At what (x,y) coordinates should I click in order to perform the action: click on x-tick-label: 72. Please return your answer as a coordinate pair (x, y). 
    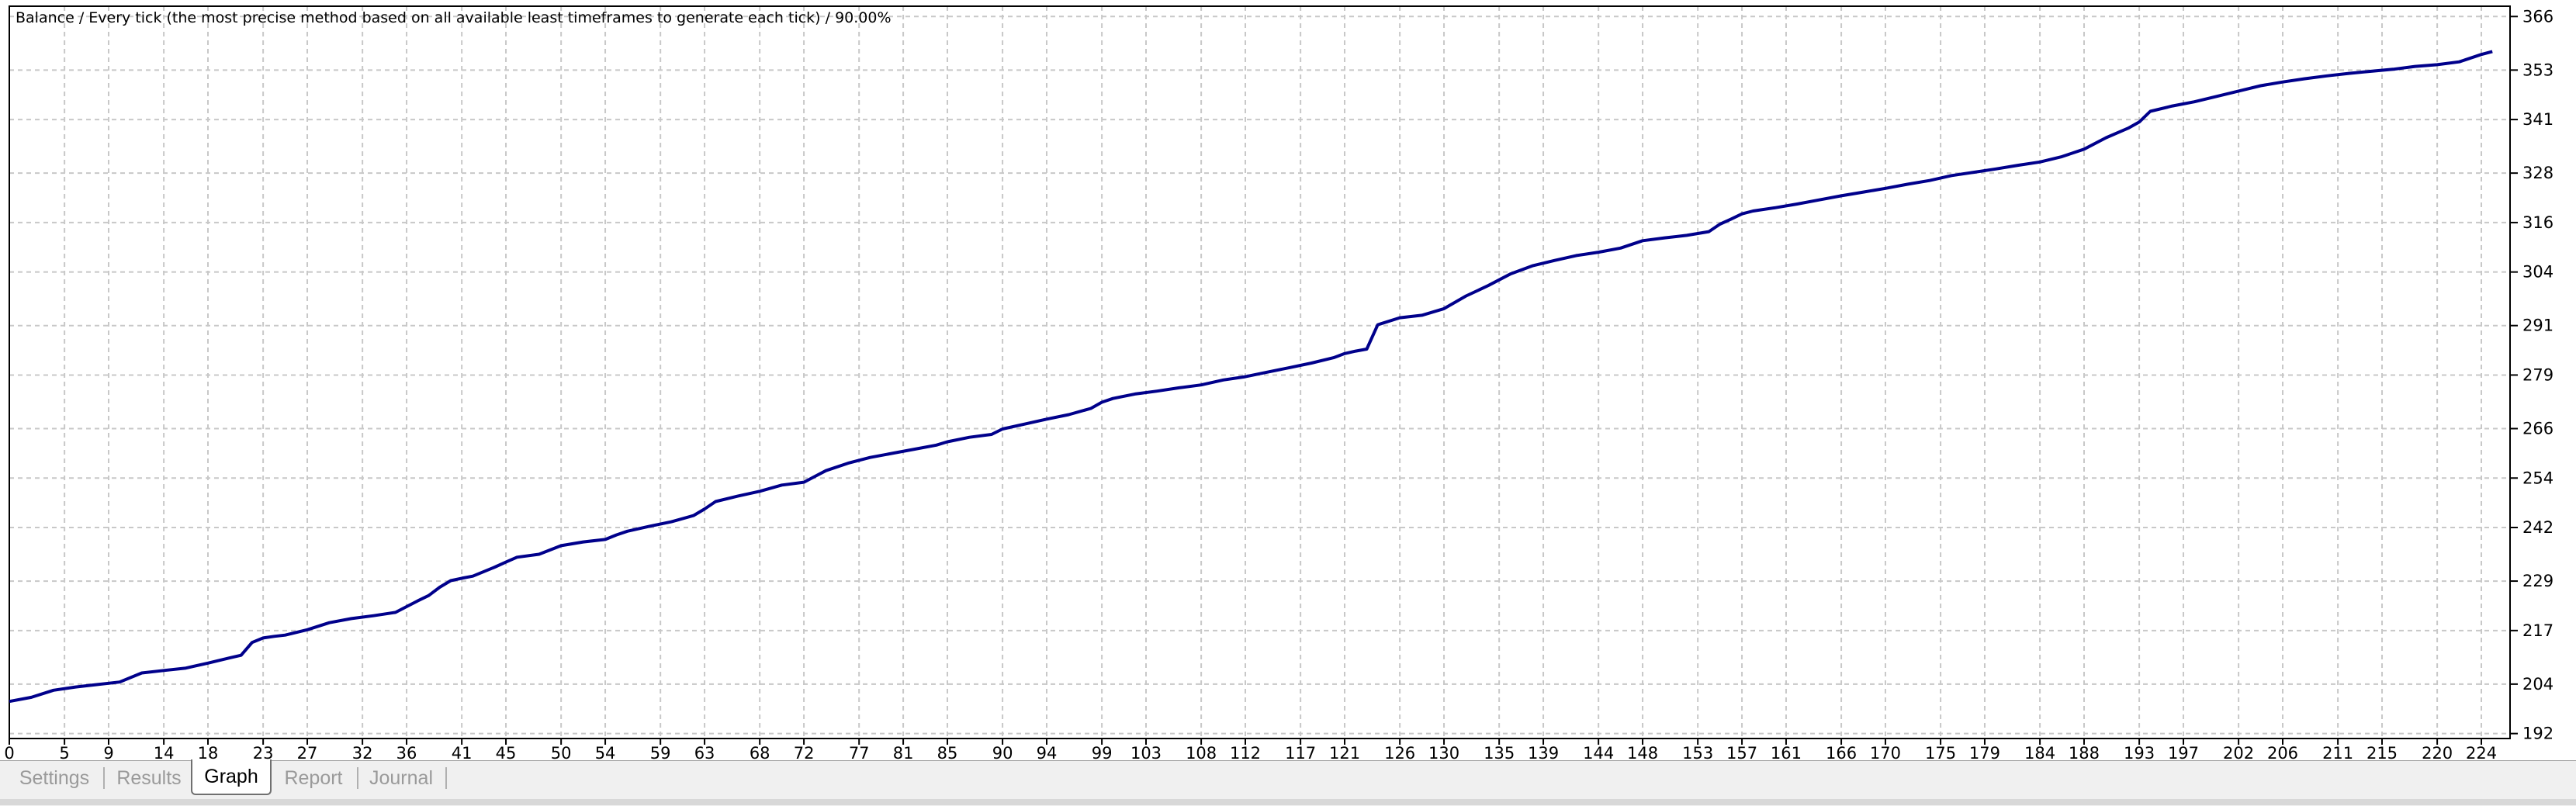
    Looking at the image, I should click on (804, 752).